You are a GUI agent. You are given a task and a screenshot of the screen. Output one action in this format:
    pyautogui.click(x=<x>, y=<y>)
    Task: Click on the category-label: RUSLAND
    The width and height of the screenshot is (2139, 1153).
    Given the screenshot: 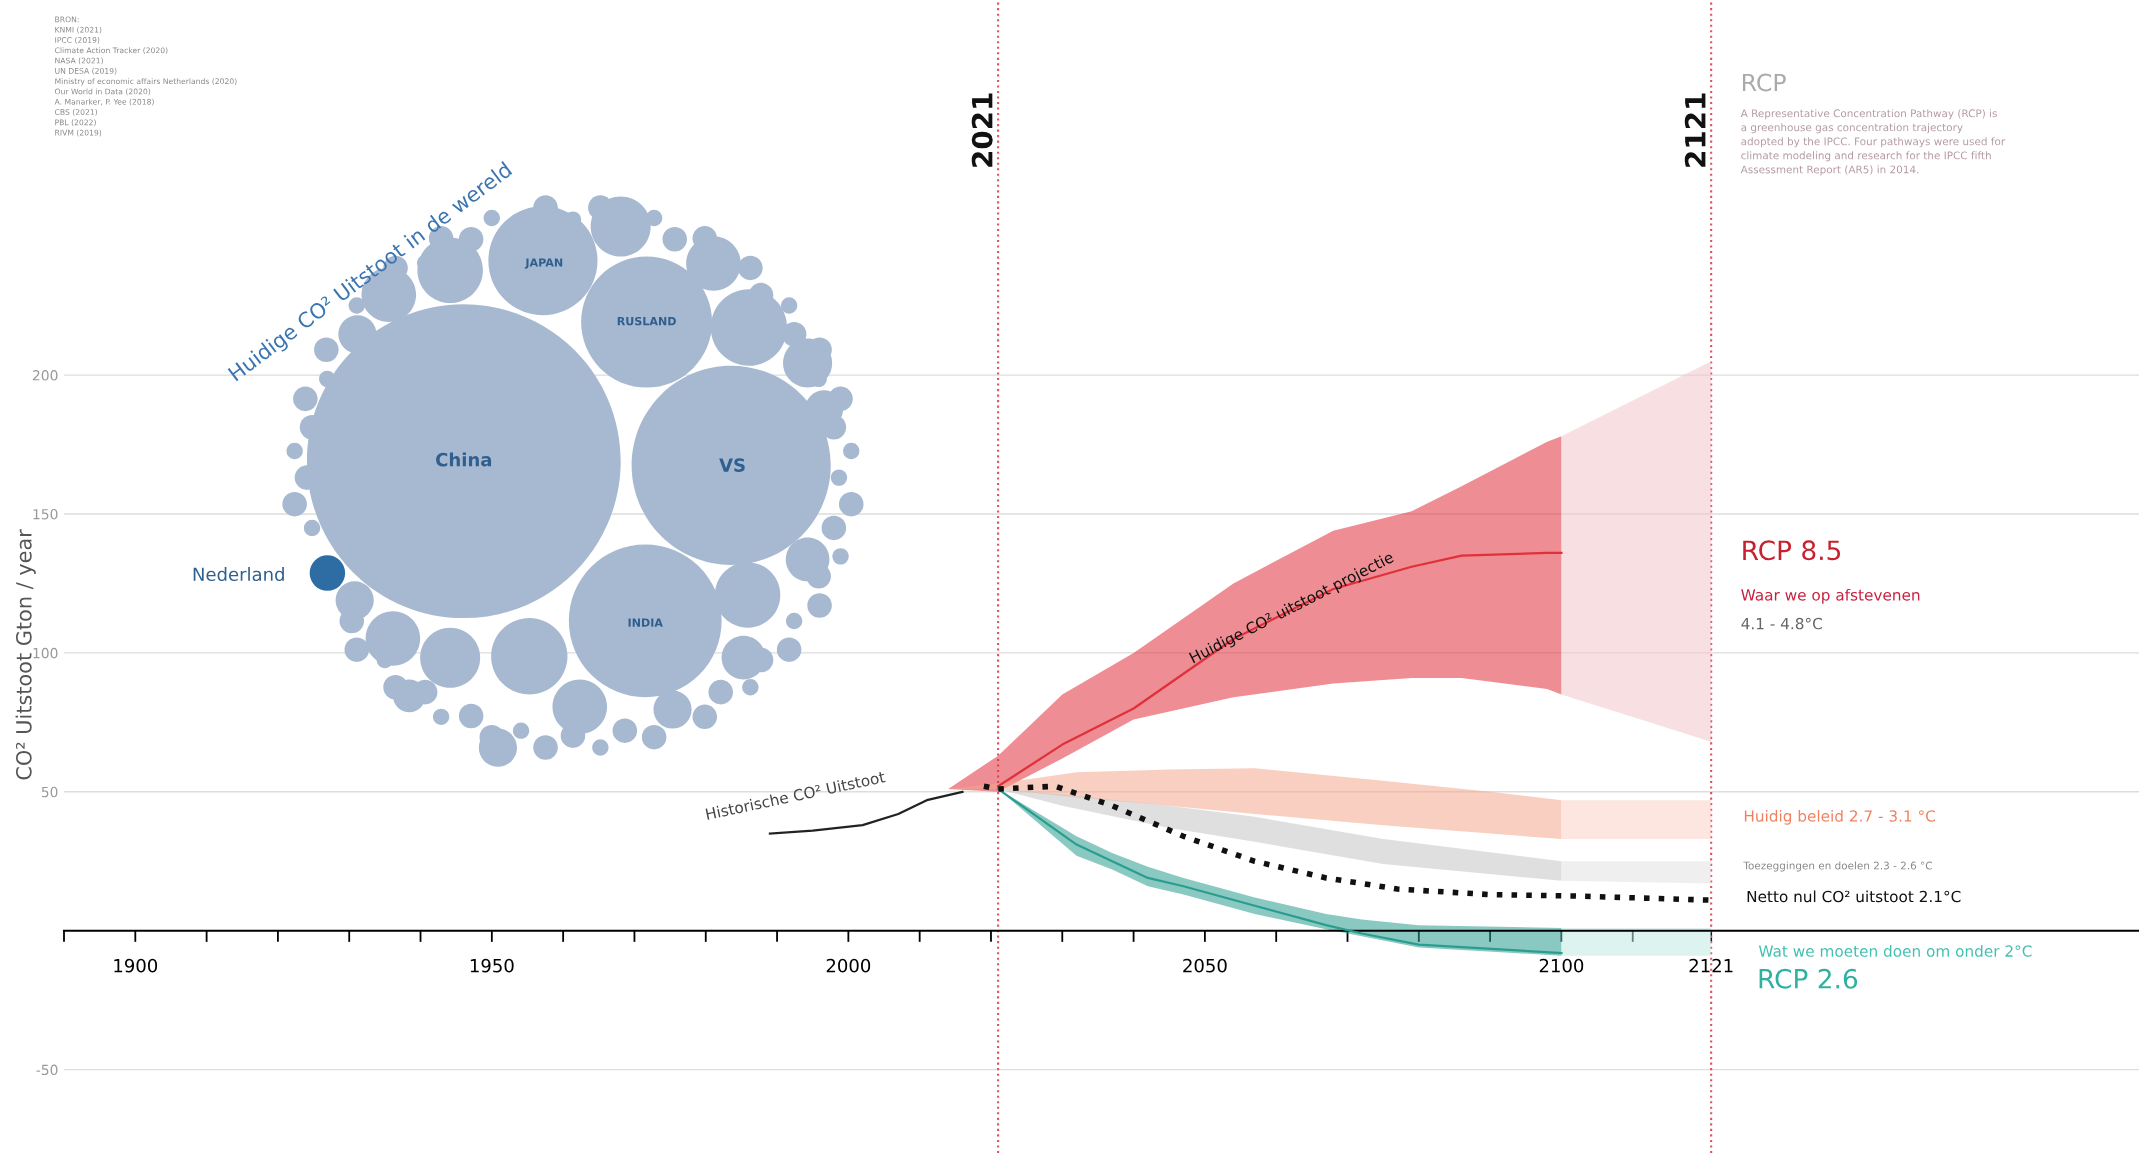 What is the action you would take?
    pyautogui.click(x=646, y=321)
    